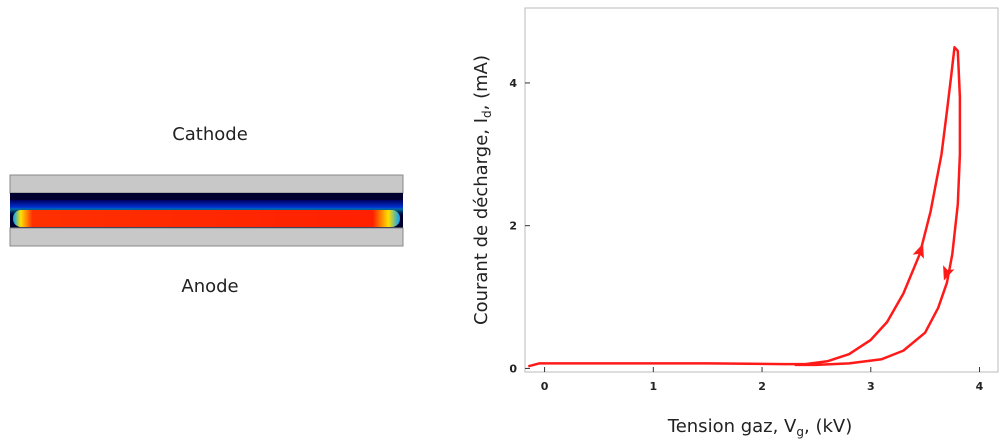 The height and width of the screenshot is (448, 1000). Describe the element at coordinates (513, 368) in the screenshot. I see `y-tick-label: 0` at that location.